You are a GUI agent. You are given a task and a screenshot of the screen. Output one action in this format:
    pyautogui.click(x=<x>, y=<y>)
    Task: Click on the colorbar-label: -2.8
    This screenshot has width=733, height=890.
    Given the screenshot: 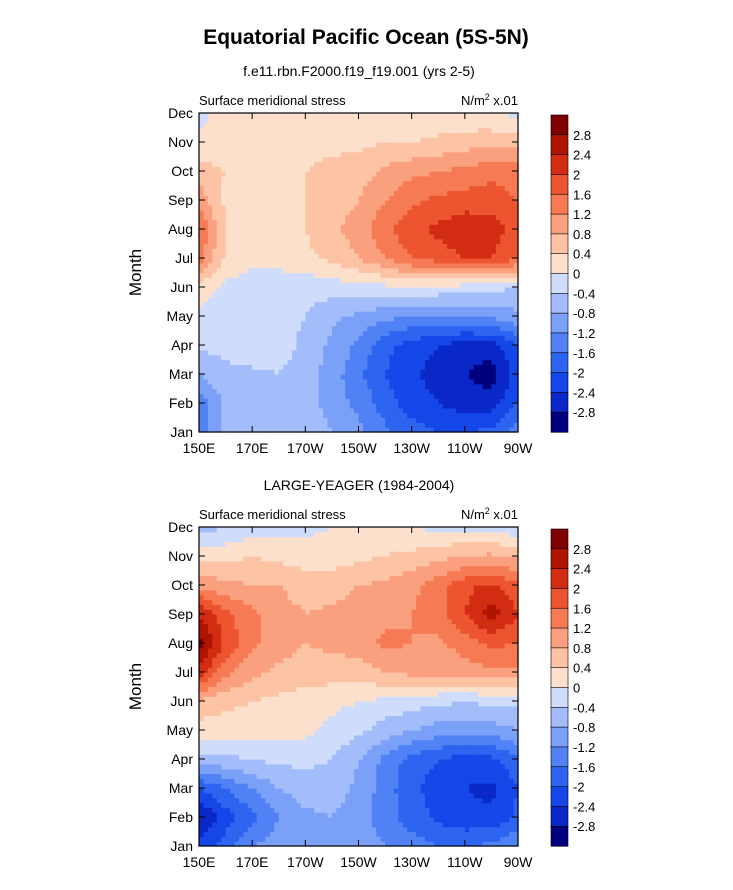 What is the action you would take?
    pyautogui.click(x=584, y=412)
    